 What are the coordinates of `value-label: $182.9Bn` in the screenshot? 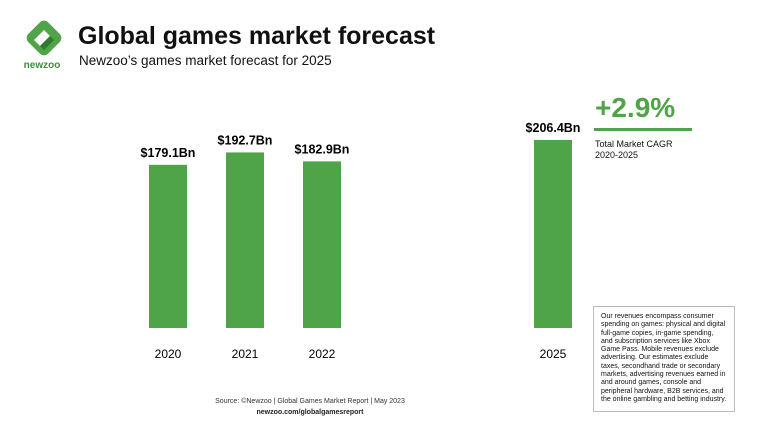 It's located at (322, 149).